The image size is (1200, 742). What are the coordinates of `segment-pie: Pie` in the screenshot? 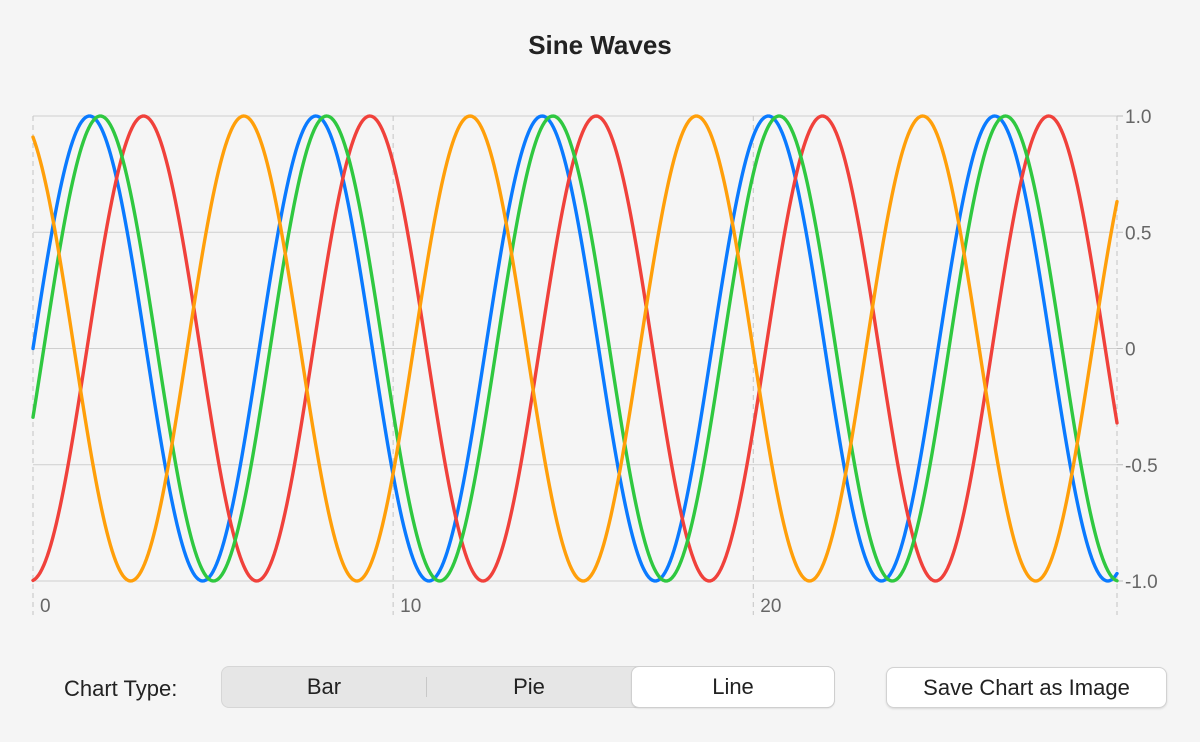 It's located at (529, 686).